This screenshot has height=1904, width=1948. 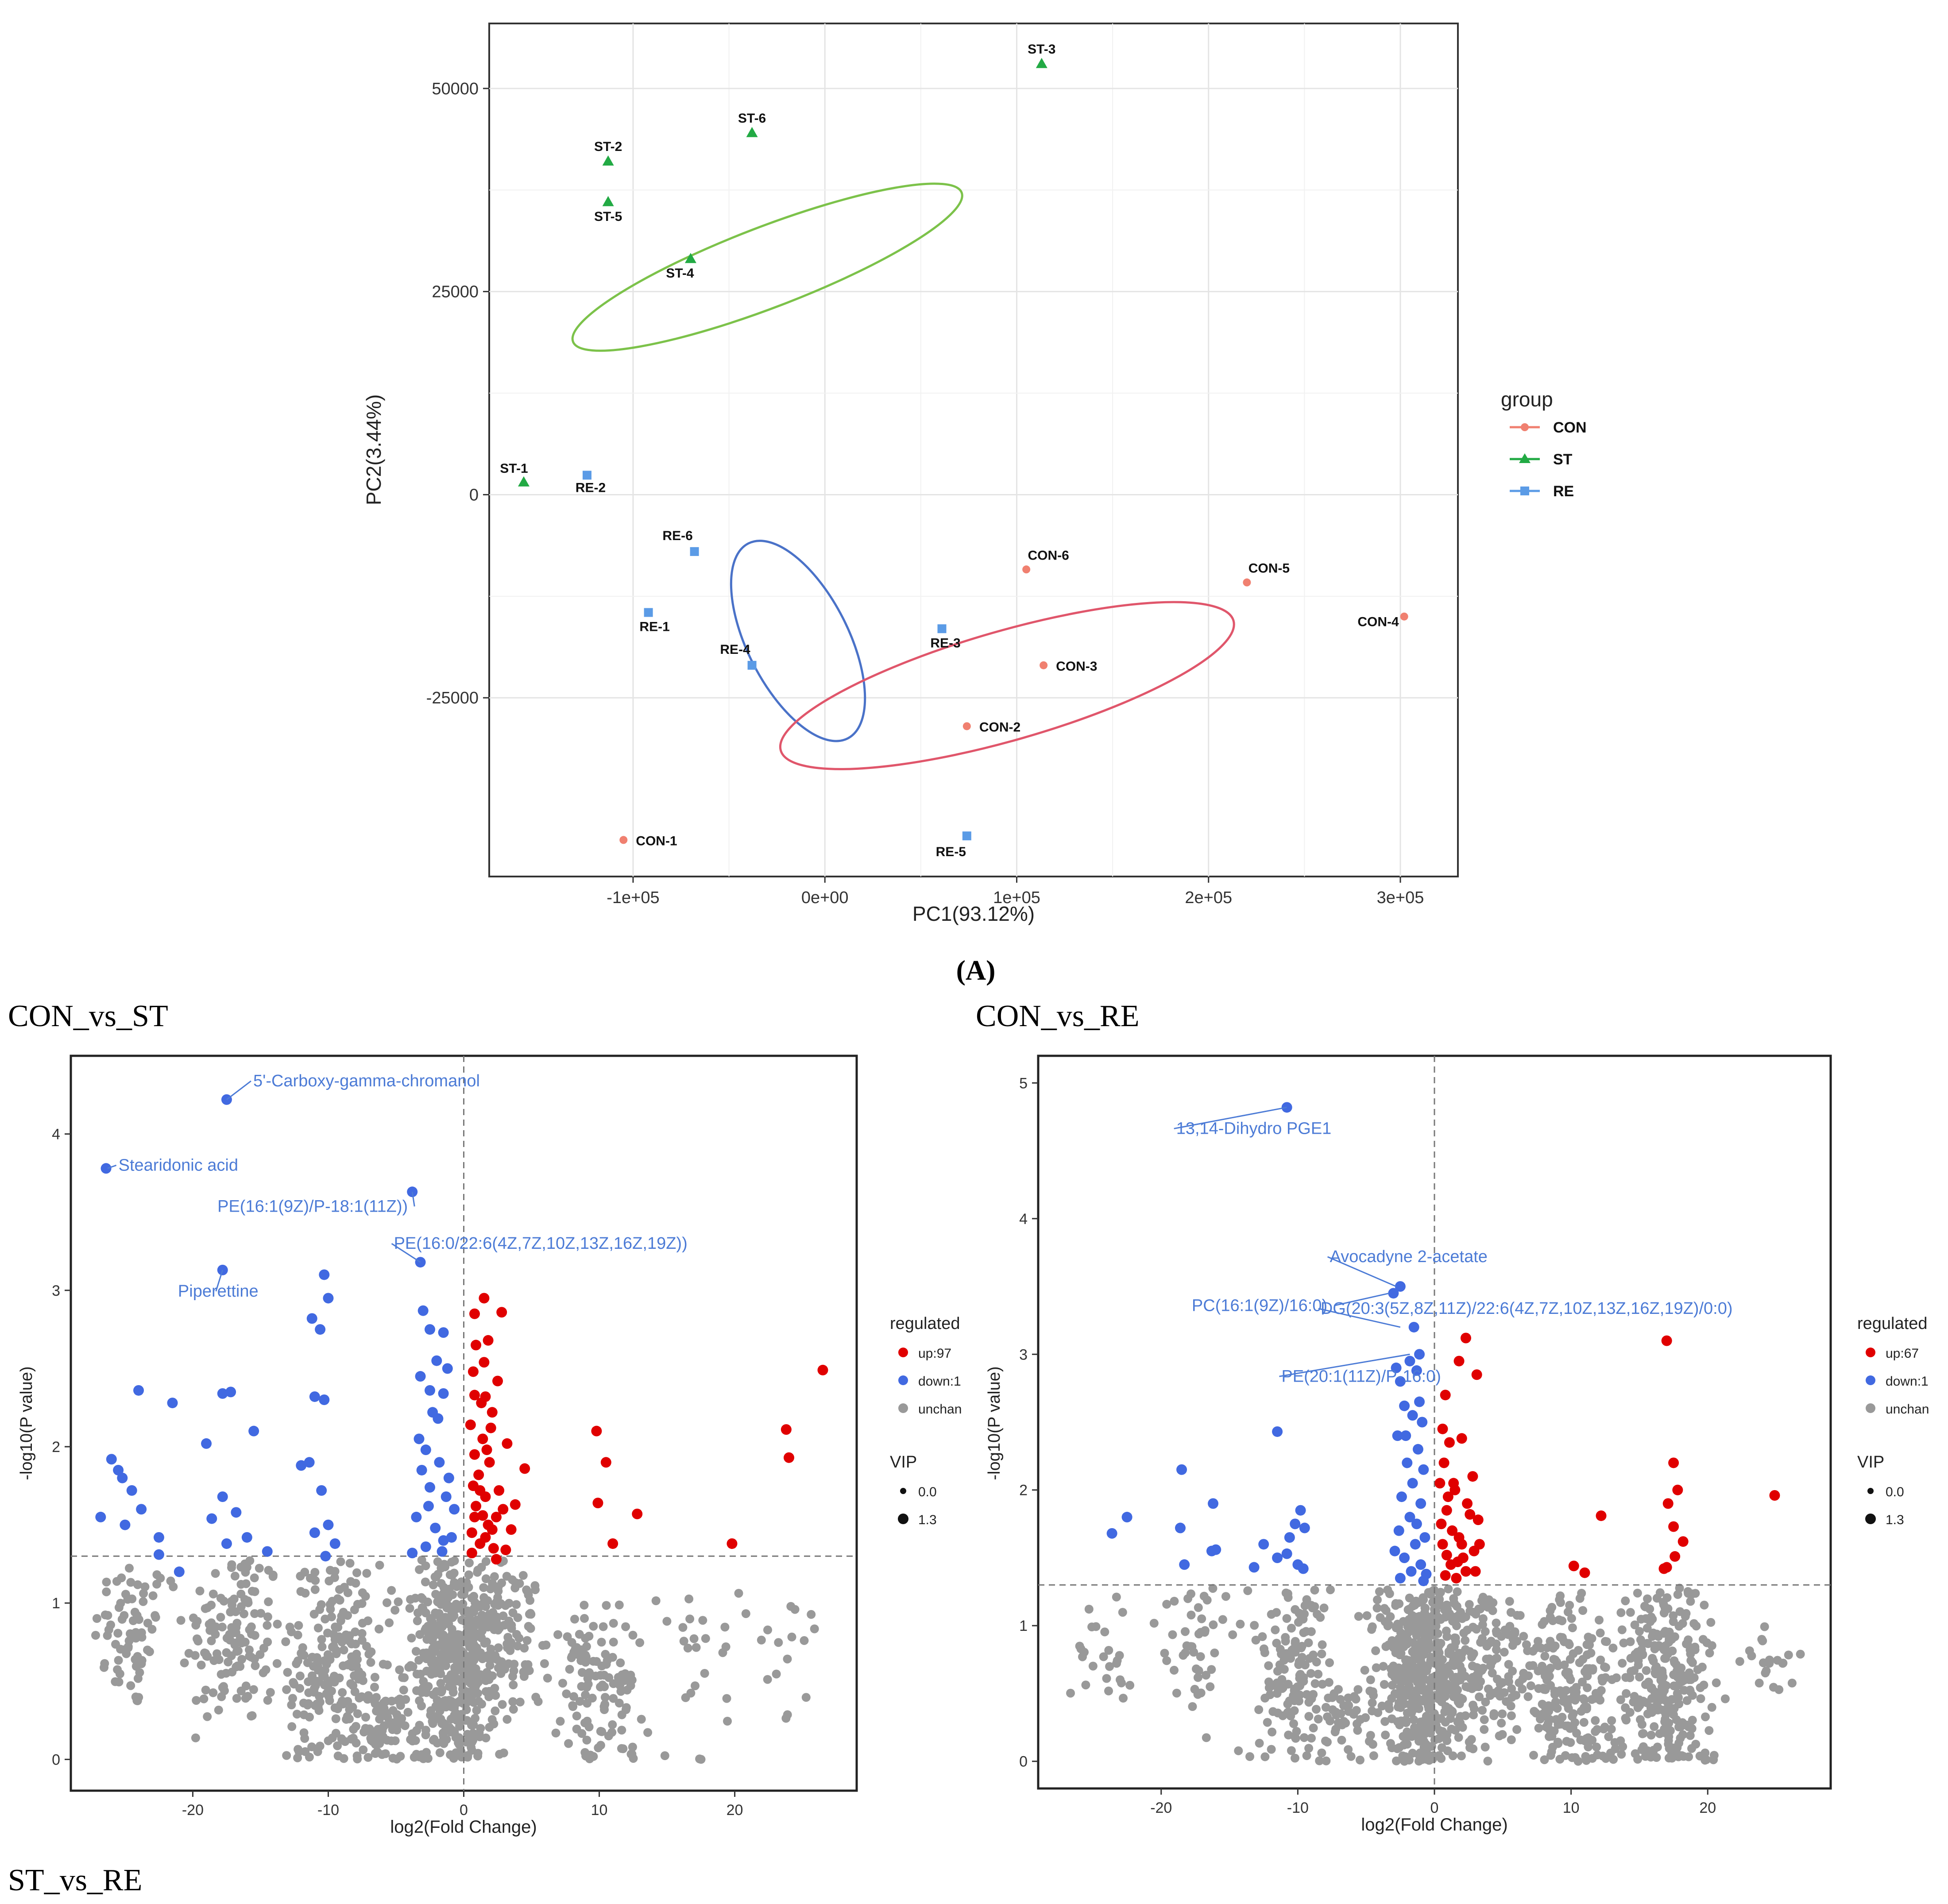 What do you see at coordinates (677, 536) in the screenshot?
I see `pca-point-label: RE-6` at bounding box center [677, 536].